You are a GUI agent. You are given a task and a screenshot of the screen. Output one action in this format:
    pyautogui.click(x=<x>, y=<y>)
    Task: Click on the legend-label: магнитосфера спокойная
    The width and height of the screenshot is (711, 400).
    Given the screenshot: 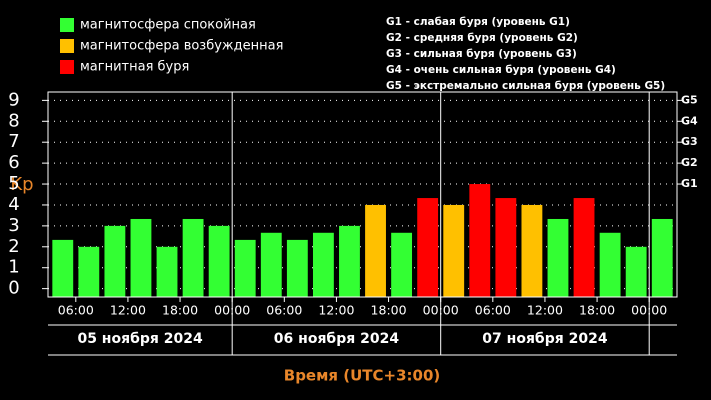 What is the action you would take?
    pyautogui.click(x=168, y=25)
    